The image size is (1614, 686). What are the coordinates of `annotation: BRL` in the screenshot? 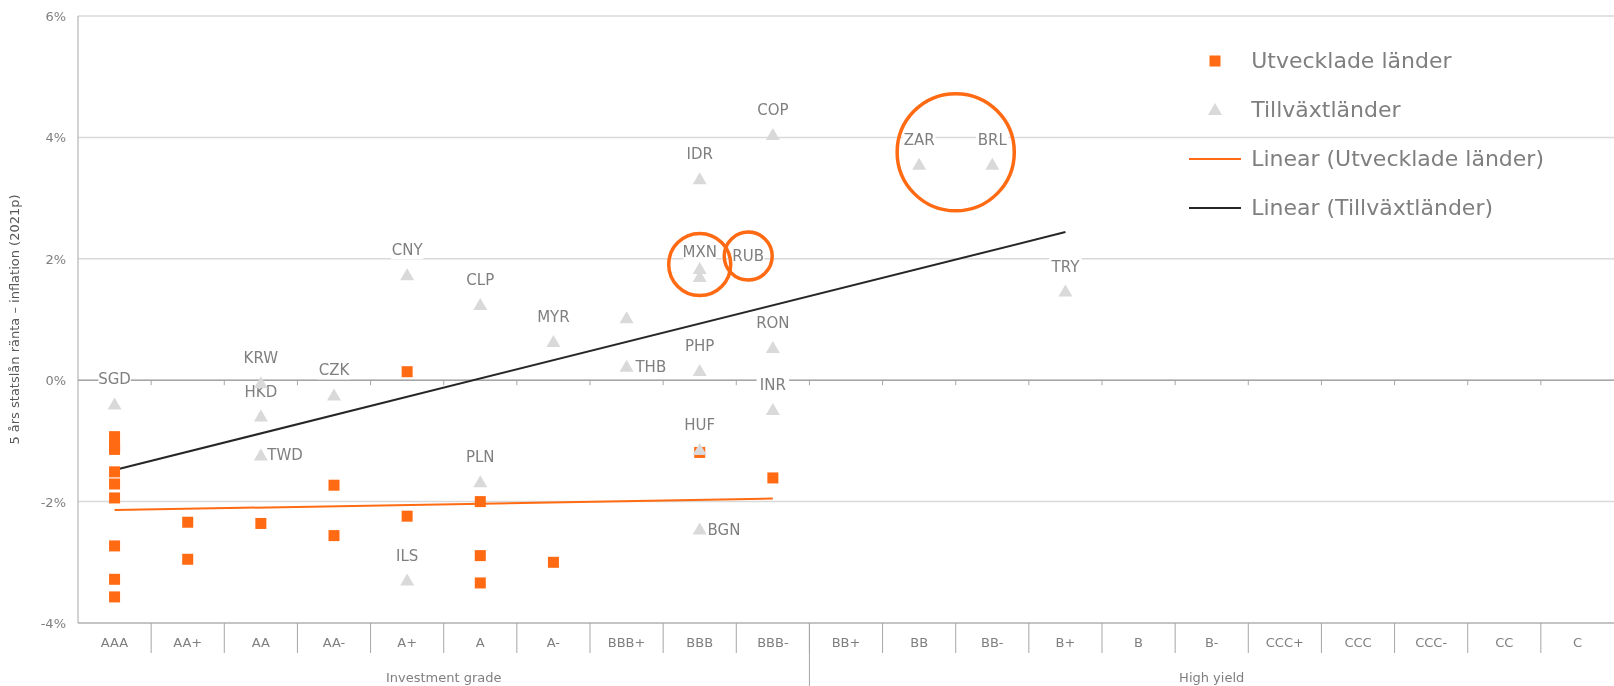 It's located at (992, 139).